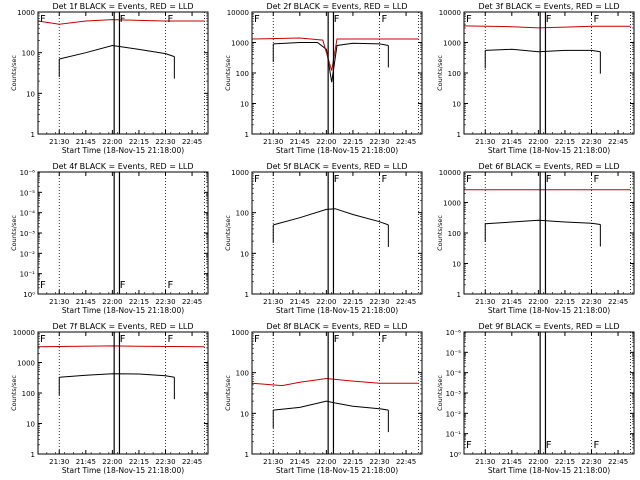 The width and height of the screenshot is (640, 480). What do you see at coordinates (548, 6) in the screenshot?
I see `chart-title: Det 3f BLACK = Events, RED = LLD` at bounding box center [548, 6].